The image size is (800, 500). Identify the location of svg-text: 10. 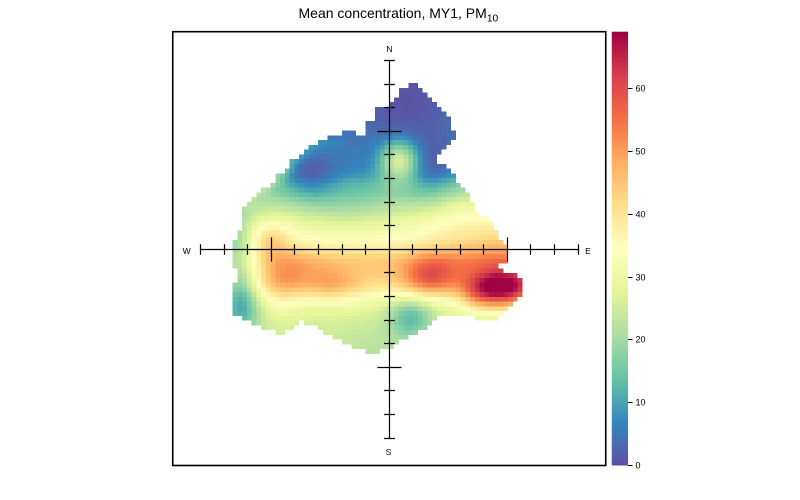
(641, 403).